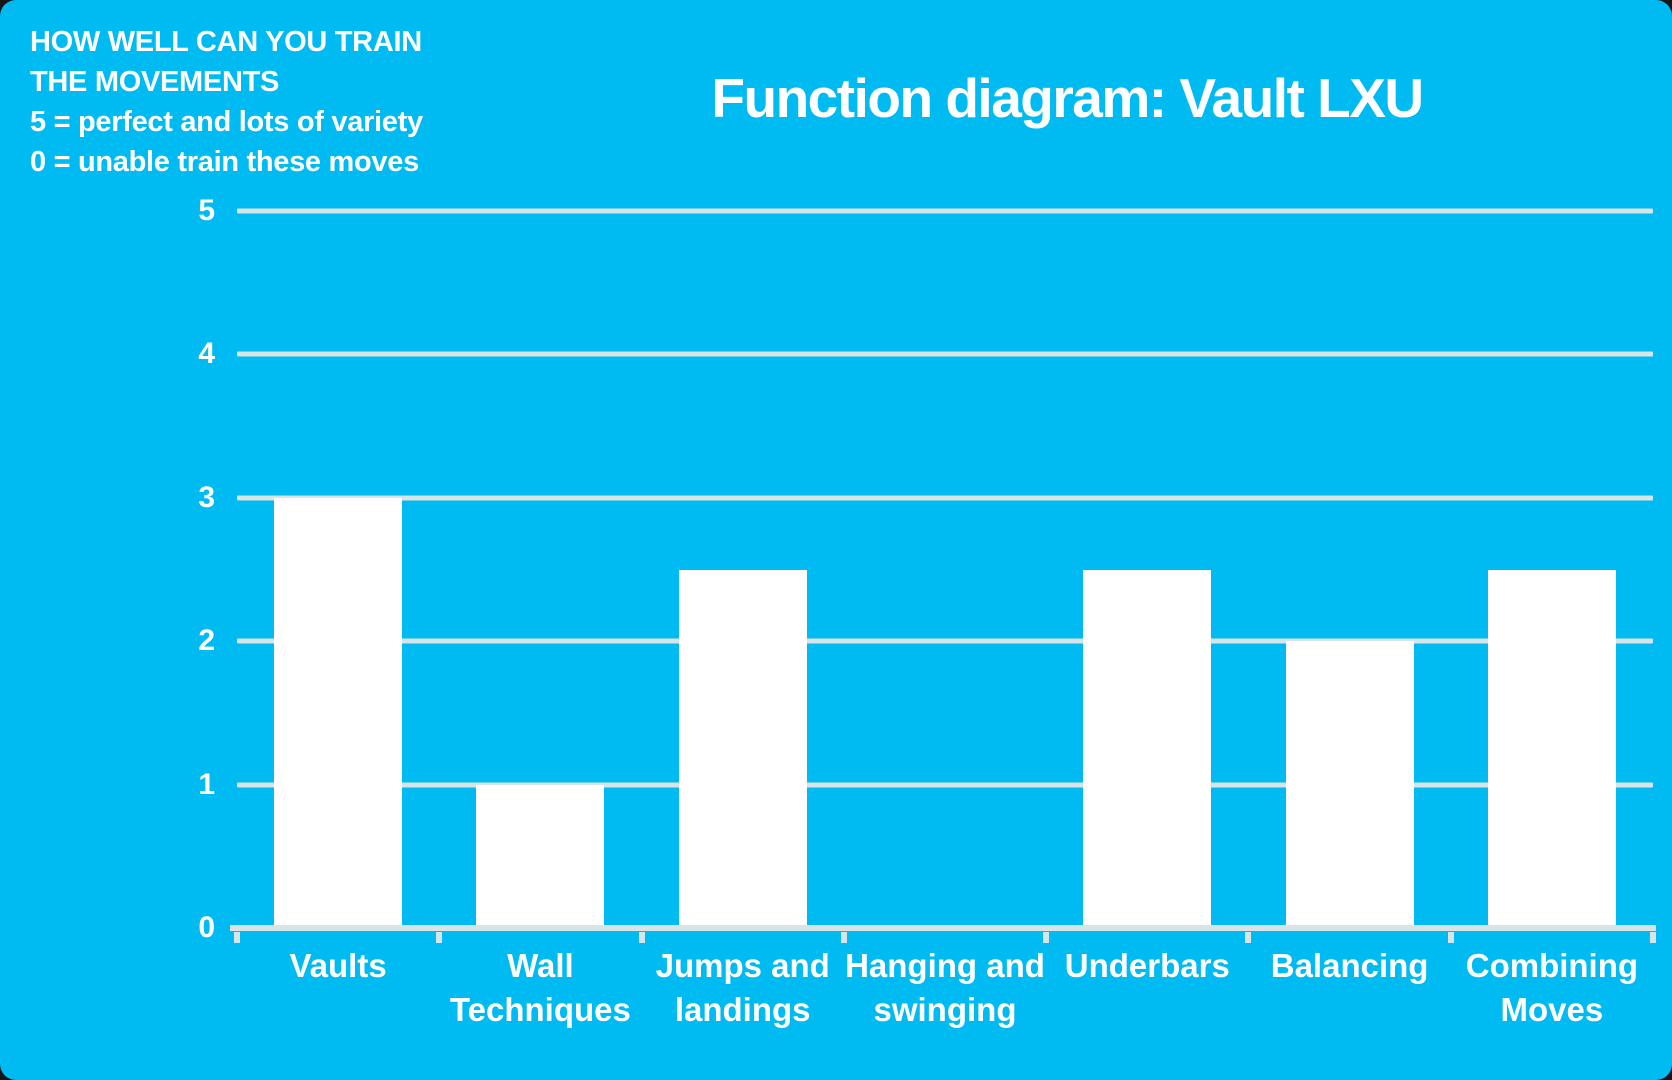 The width and height of the screenshot is (1672, 1080). Describe the element at coordinates (1147, 965) in the screenshot. I see `x-axis-label-underbars: Underbars` at that location.